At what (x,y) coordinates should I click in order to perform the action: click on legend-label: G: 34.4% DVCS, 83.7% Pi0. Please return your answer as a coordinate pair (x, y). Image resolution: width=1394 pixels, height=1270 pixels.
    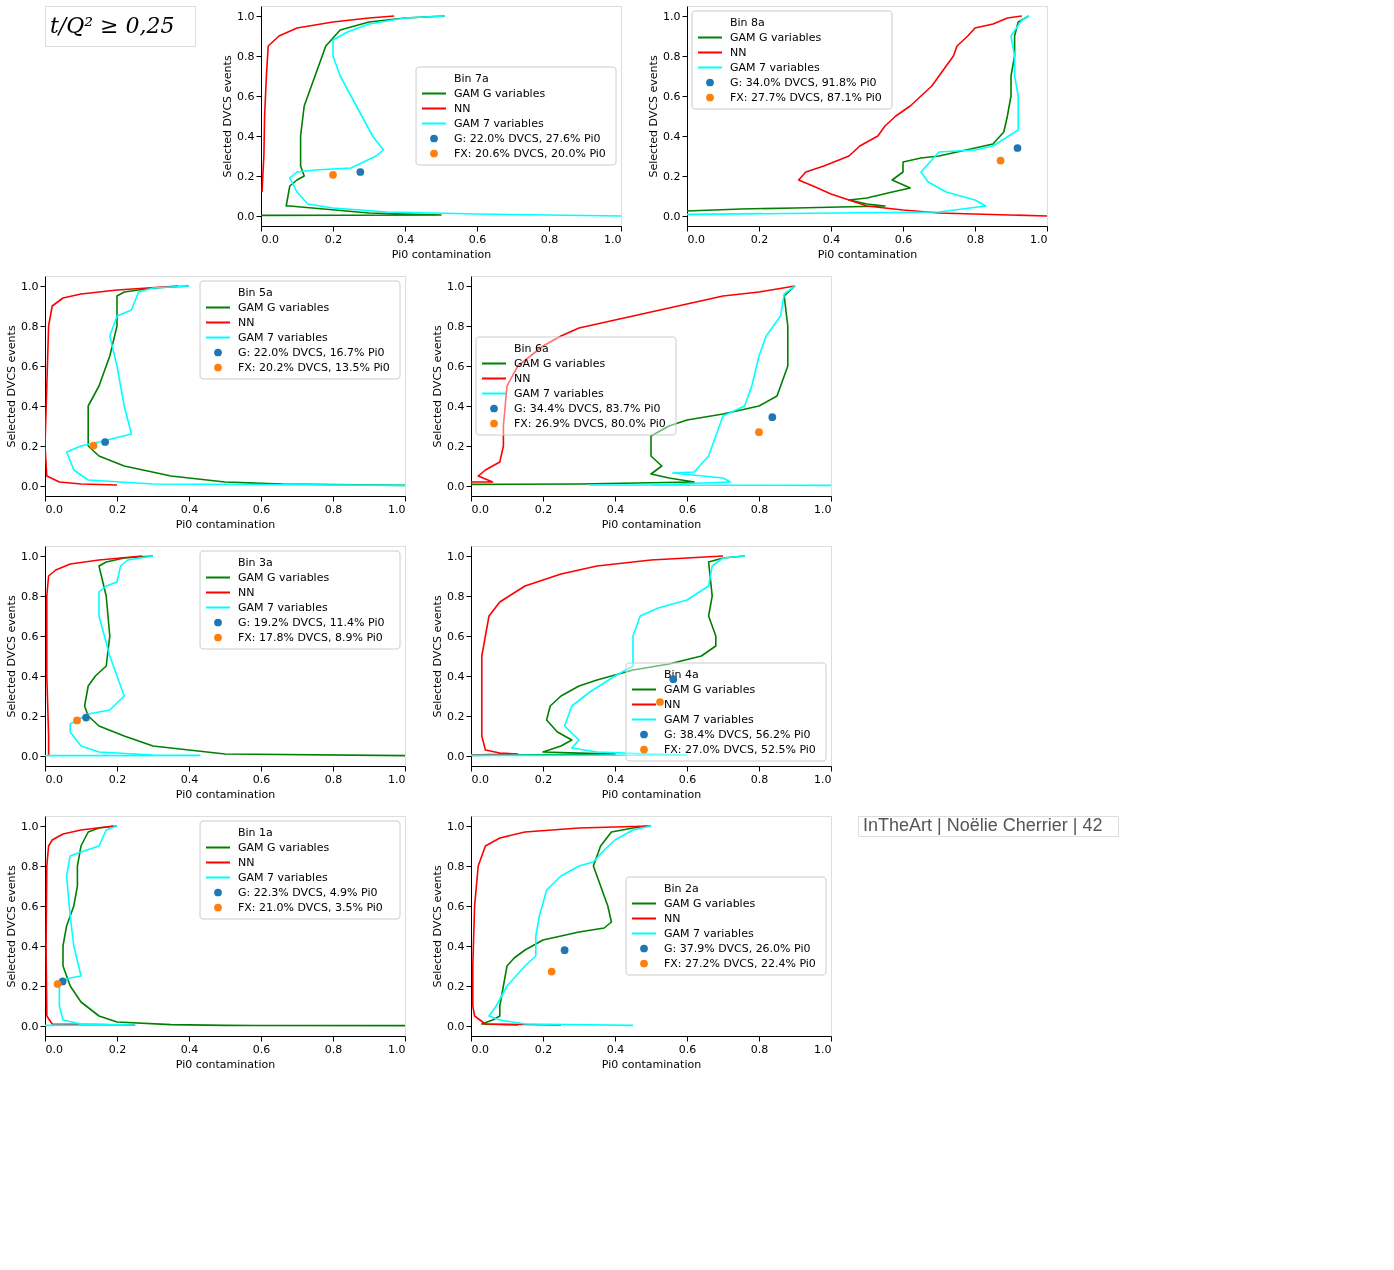
    Looking at the image, I should click on (587, 408).